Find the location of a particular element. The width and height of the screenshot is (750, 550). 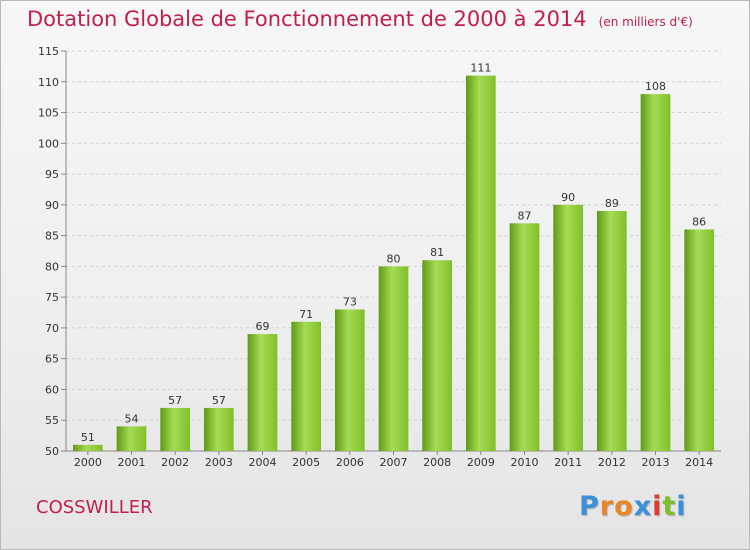

x-tick-label-2001: 2001 is located at coordinates (132, 462).